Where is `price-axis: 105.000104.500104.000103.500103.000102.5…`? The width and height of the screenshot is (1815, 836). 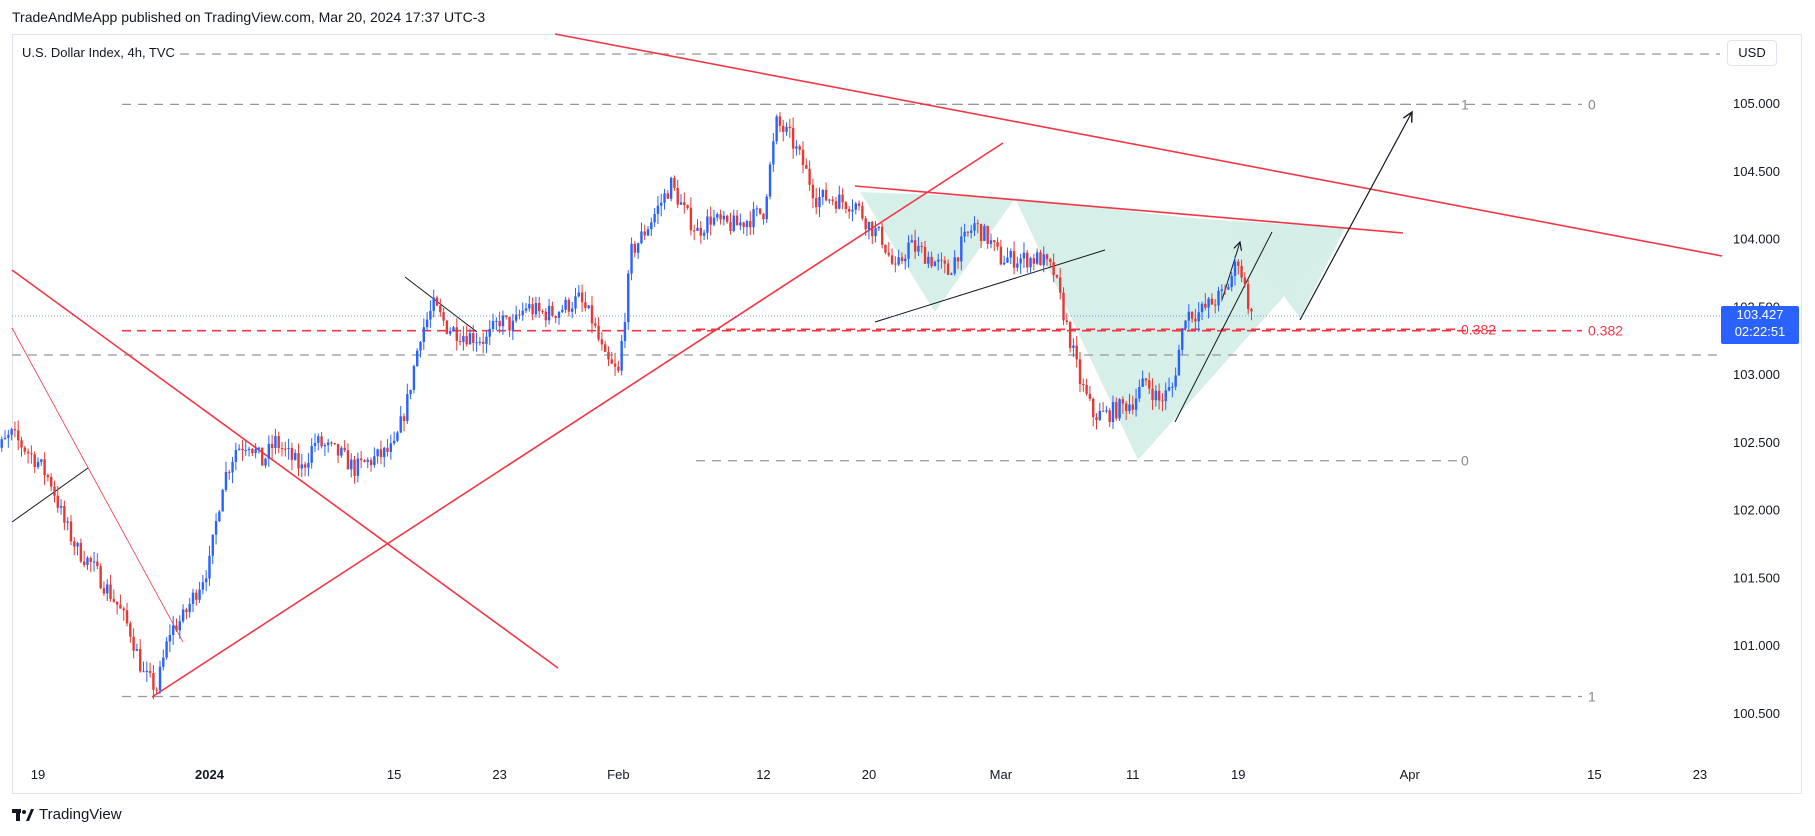 price-axis: 105.000104.500104.000103.500103.000102.5… is located at coordinates (1756, 408).